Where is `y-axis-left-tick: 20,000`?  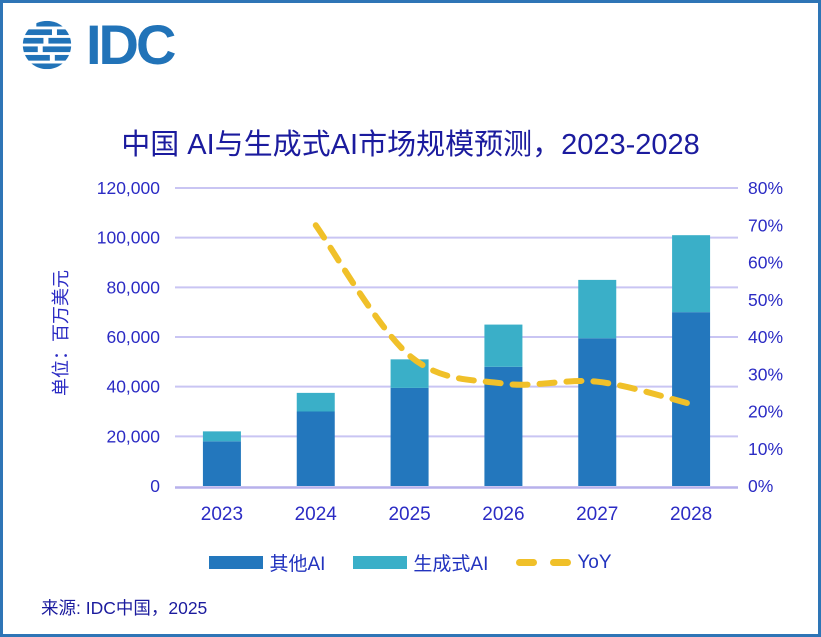
y-axis-left-tick: 20,000 is located at coordinates (133, 436).